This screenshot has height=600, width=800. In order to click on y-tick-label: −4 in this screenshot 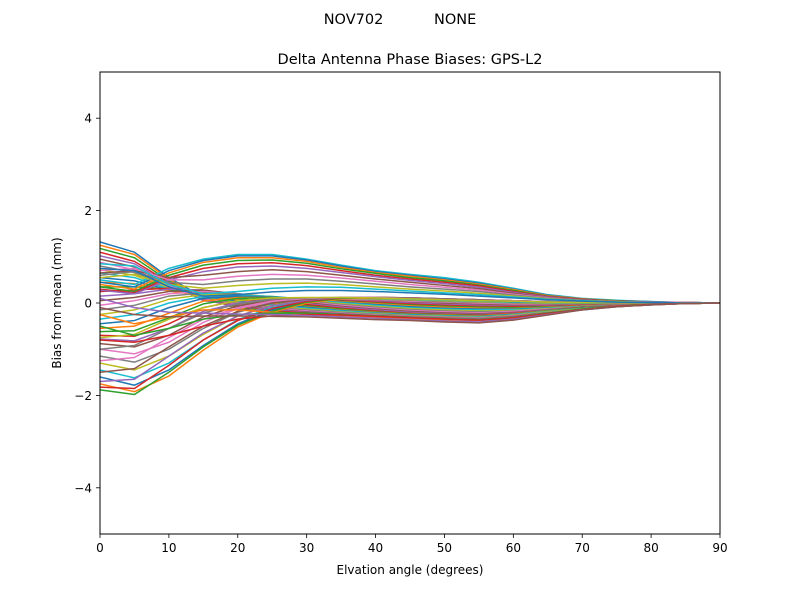, I will do `click(83, 488)`.